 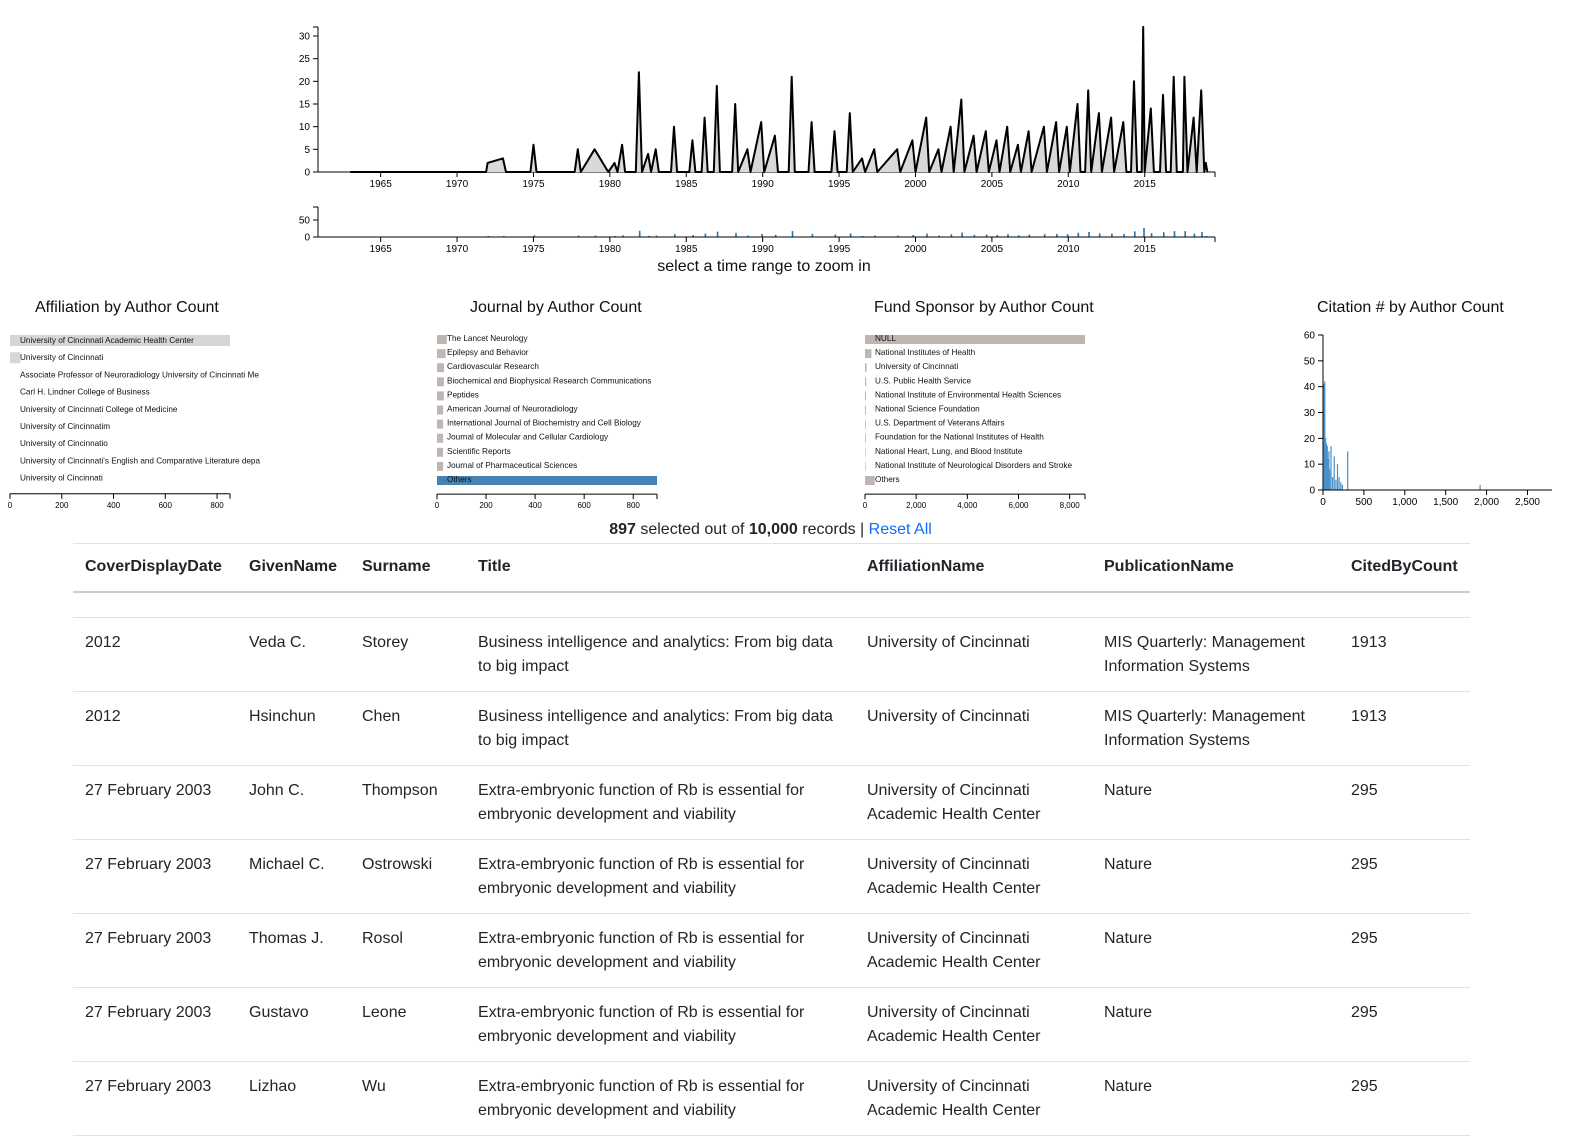 I want to click on timeline-ytick-label: 15, so click(x=305, y=105).